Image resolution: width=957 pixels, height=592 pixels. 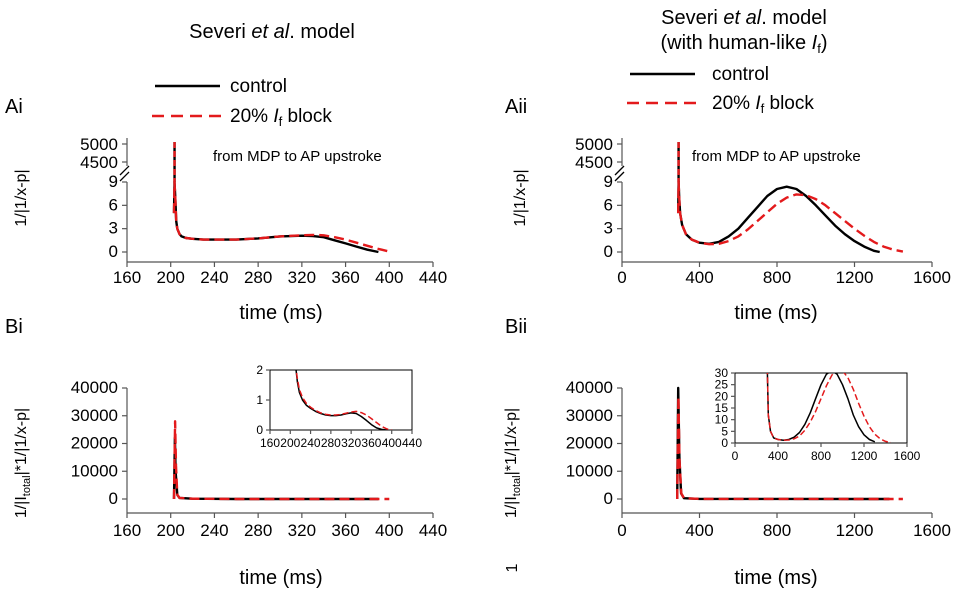 I want to click on inset-frame, so click(x=341, y=400).